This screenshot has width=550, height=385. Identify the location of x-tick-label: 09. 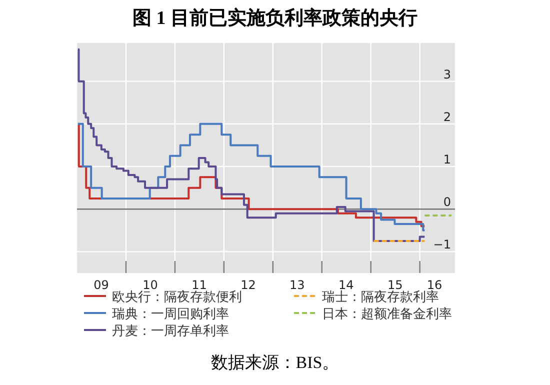
(101, 285).